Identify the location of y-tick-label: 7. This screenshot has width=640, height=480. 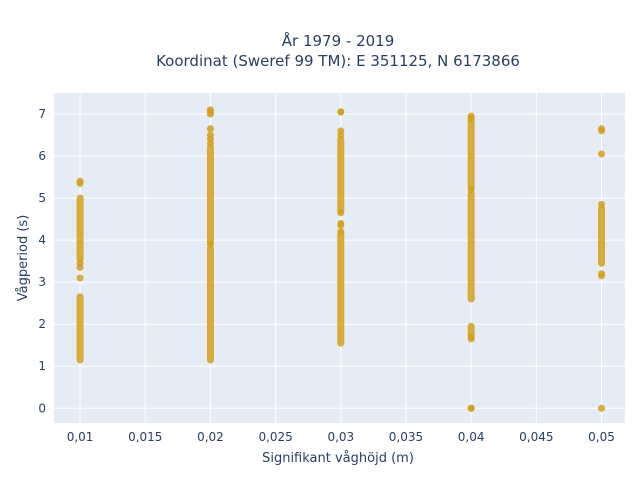
(42, 114).